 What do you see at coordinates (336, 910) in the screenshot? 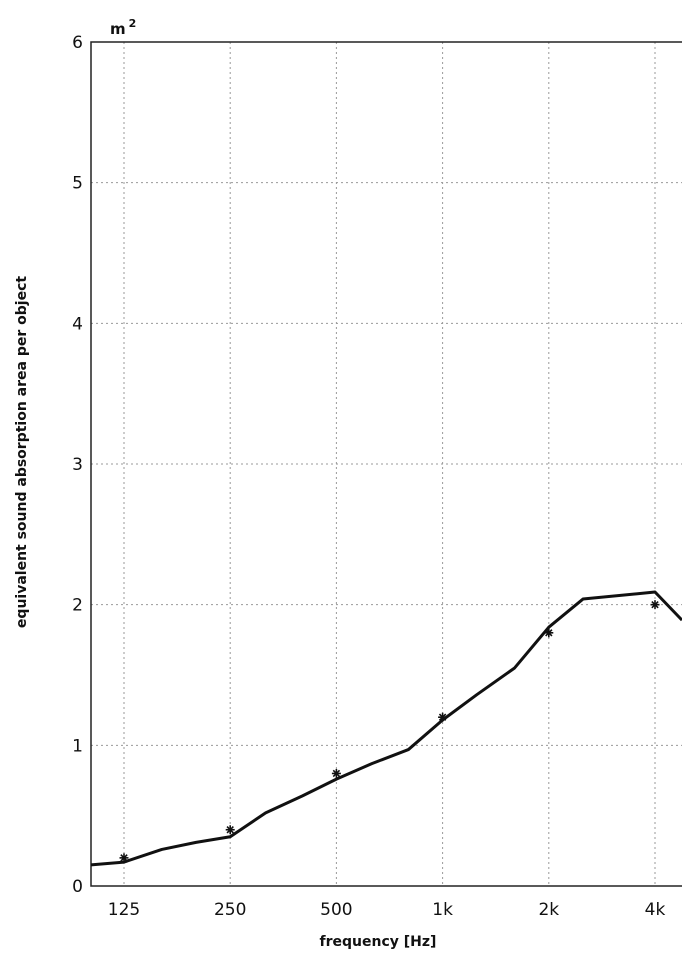
I see `x-tick-label: 500` at bounding box center [336, 910].